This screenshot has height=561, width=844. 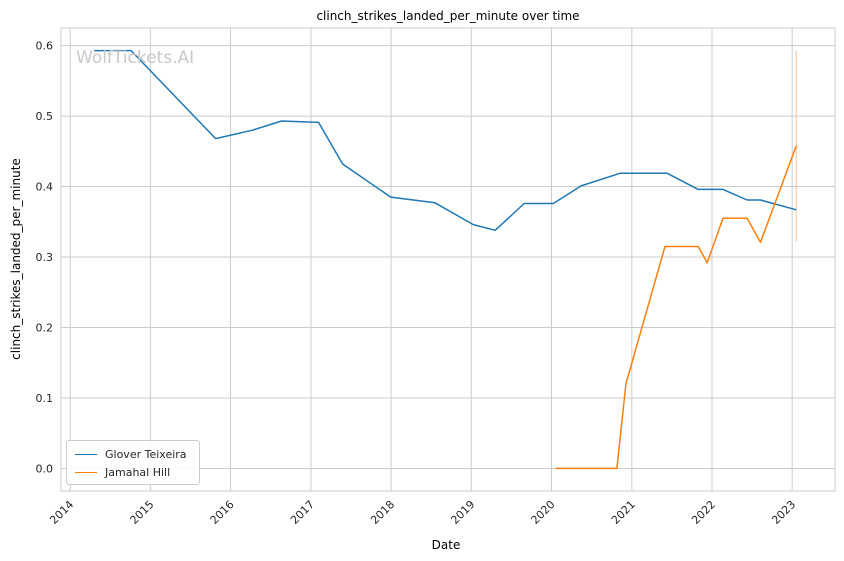 I want to click on y-tick-label: 0.1, so click(x=45, y=398).